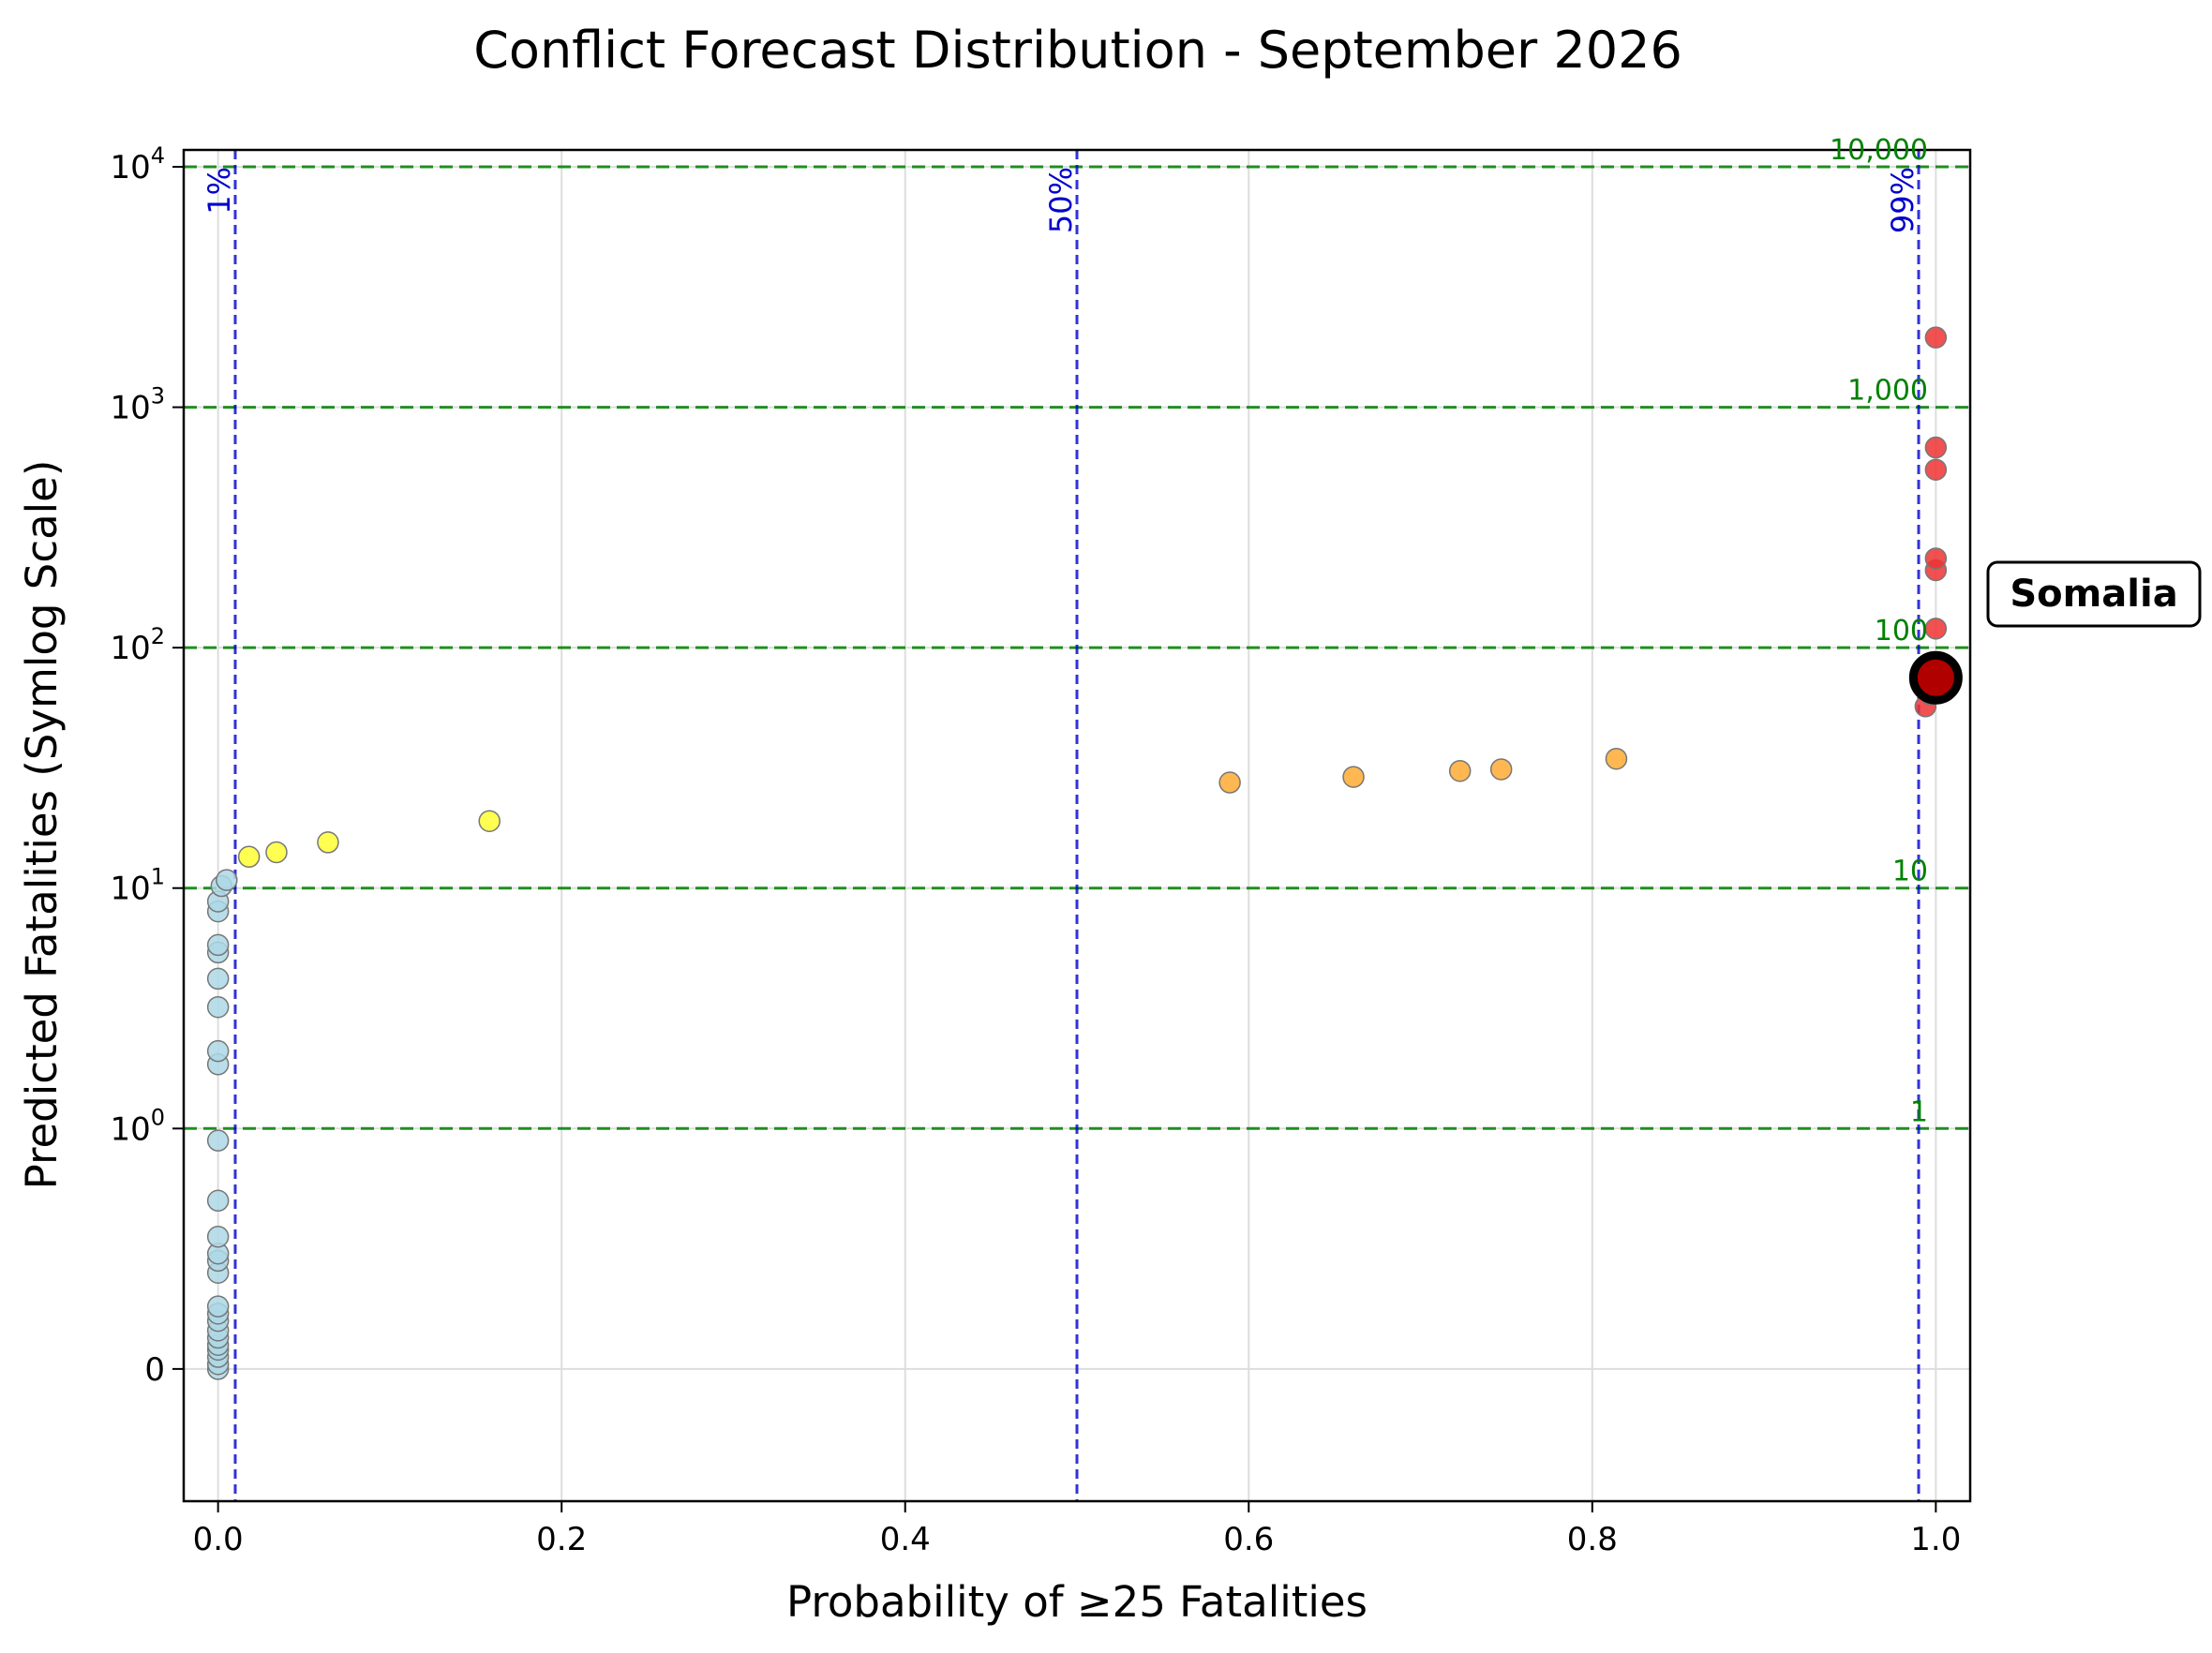 The height and width of the screenshot is (1653, 2212). I want to click on x-tick-label: 0.8, so click(1592, 1539).